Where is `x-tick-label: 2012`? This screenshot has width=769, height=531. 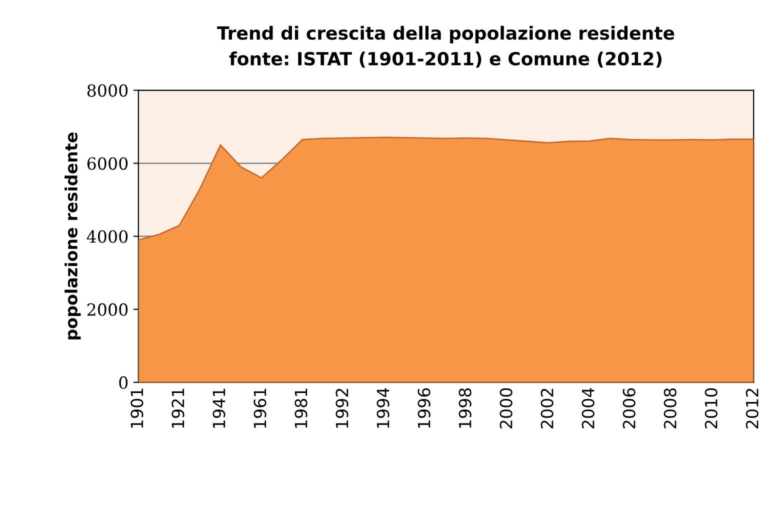
x-tick-label: 2012 is located at coordinates (752, 408).